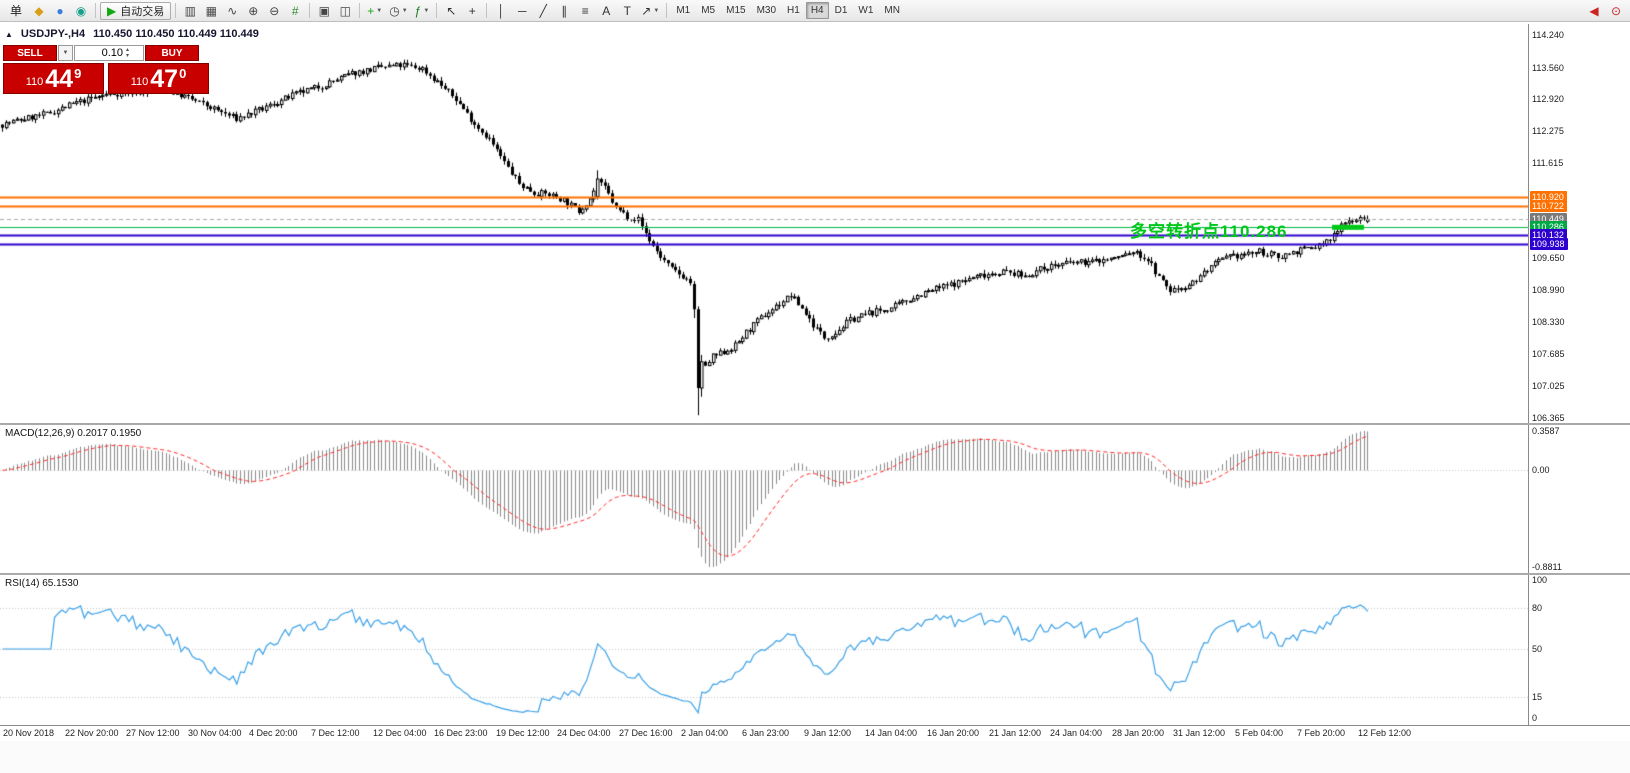 The image size is (1630, 773). I want to click on trendline-button: ╱, so click(543, 11).